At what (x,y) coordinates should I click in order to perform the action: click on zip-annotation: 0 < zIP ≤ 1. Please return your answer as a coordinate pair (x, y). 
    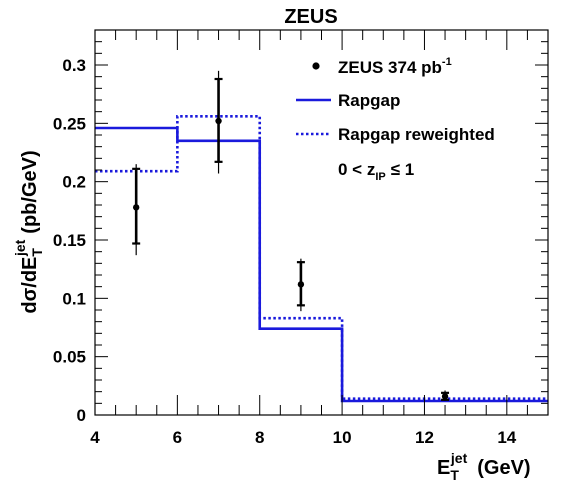
    Looking at the image, I should click on (376, 171).